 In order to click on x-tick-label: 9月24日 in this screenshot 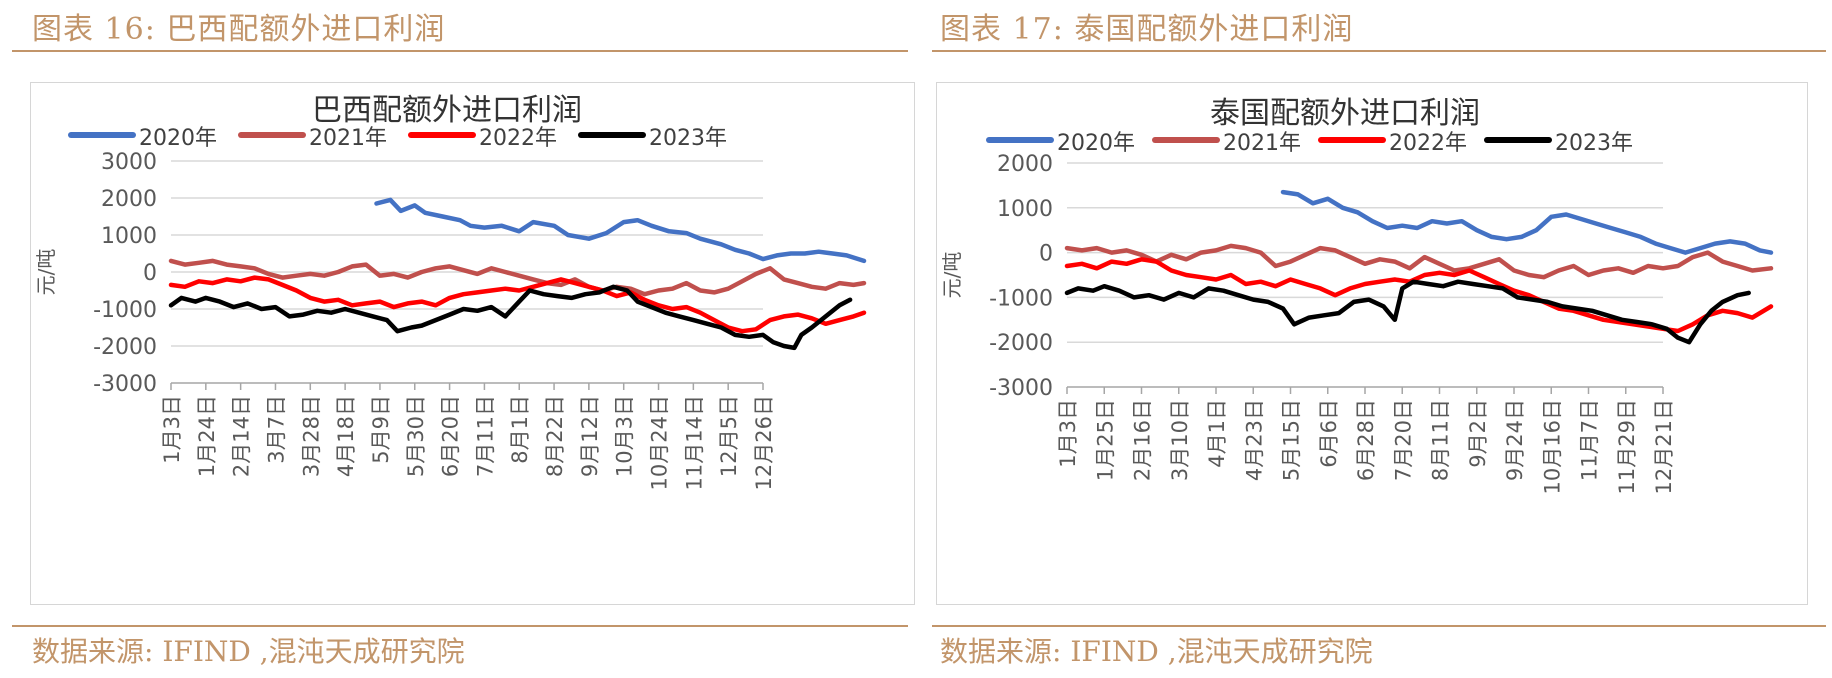, I will do `click(1515, 440)`.